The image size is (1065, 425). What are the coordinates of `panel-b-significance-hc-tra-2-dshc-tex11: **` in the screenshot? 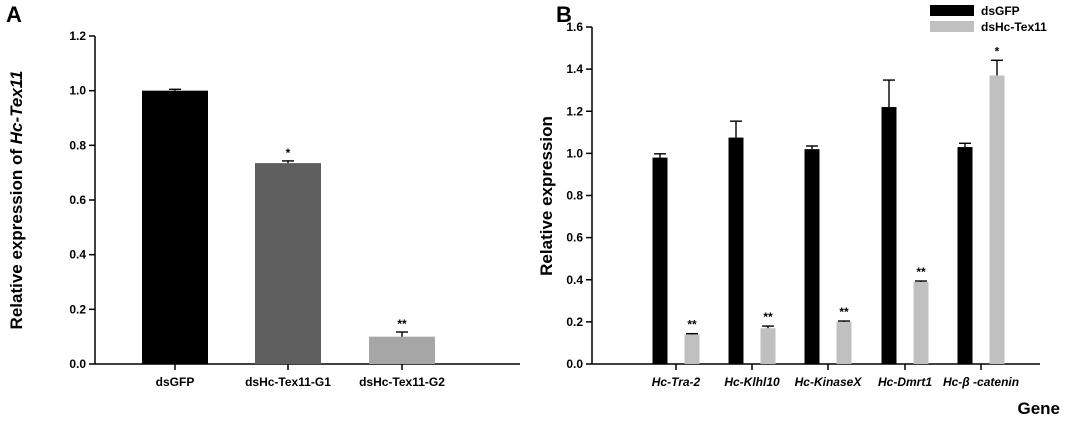 It's located at (692, 325).